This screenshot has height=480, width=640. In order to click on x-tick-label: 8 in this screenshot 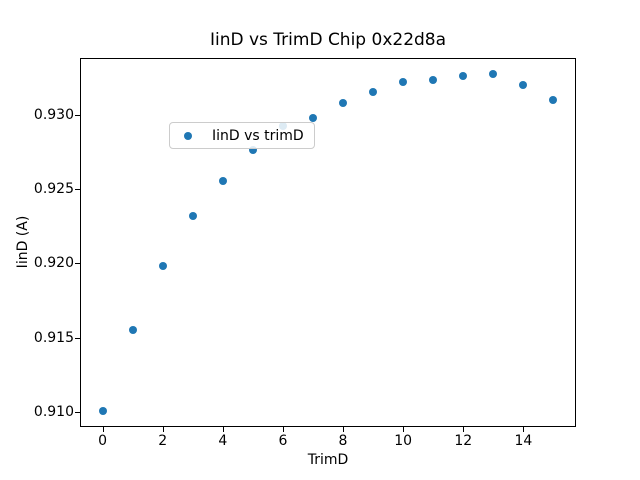, I will do `click(343, 441)`.